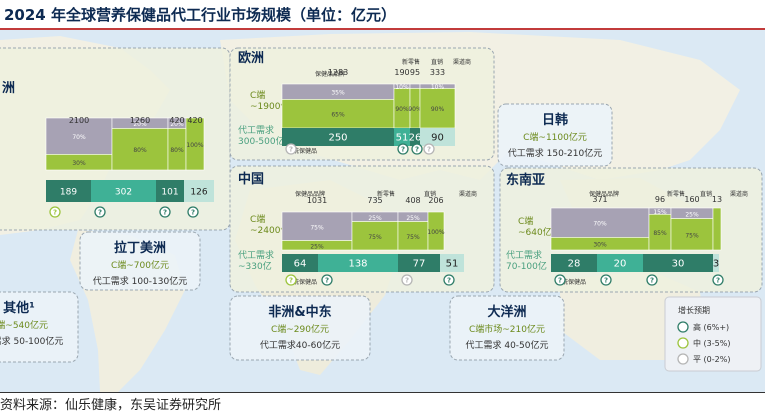 The width and height of the screenshot is (765, 419). I want to click on box-oem: 代工需求40-60亿元, so click(300, 345).